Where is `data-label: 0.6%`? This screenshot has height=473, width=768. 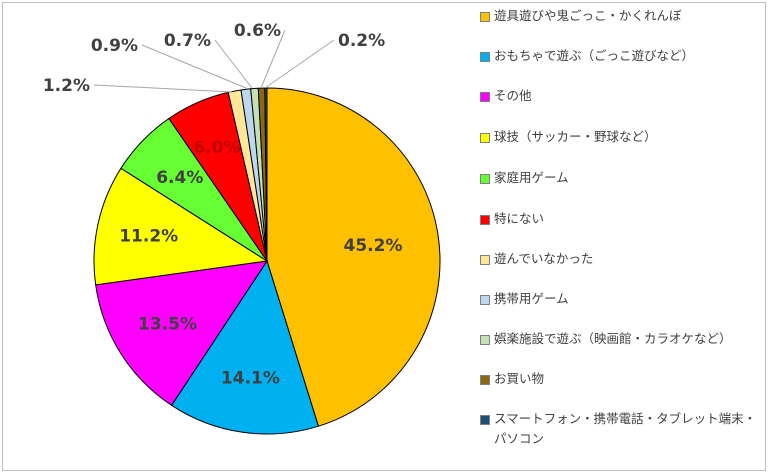
data-label: 0.6% is located at coordinates (257, 31).